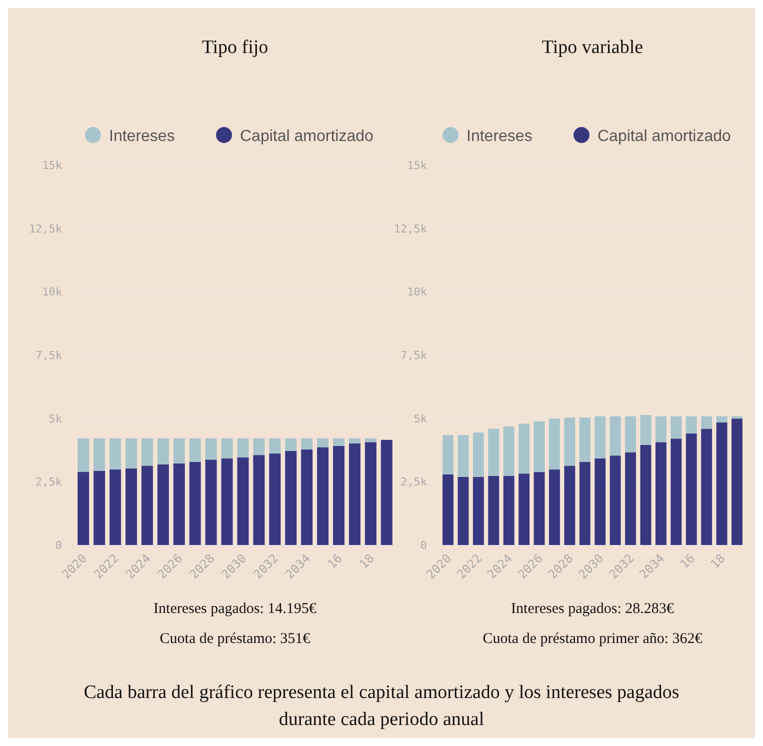  Describe the element at coordinates (235, 639) in the screenshot. I see `text: Cuota de préstamo: 351€` at that location.